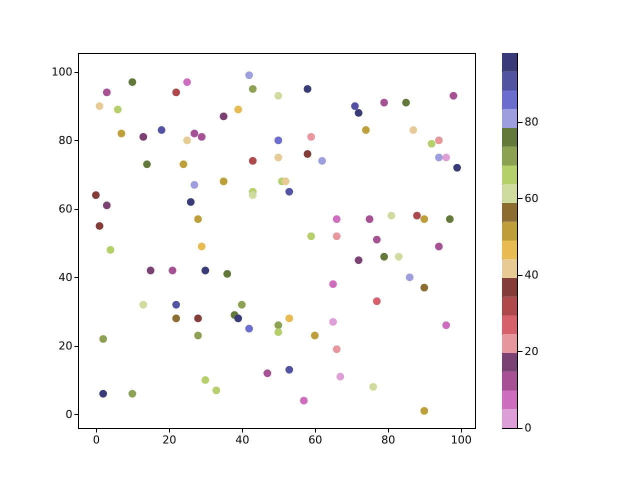 The width and height of the screenshot is (640, 480). I want to click on y-tick-label: 100, so click(62, 71).